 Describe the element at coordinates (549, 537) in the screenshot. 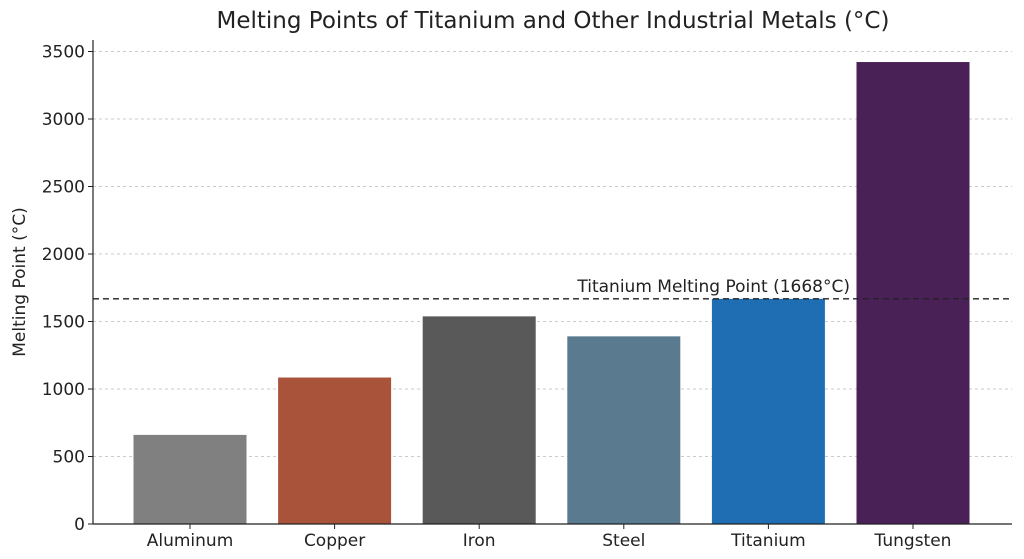

I see `x-ticks: Aluminum Copper Iron Steel Titanium Tungsten` at that location.